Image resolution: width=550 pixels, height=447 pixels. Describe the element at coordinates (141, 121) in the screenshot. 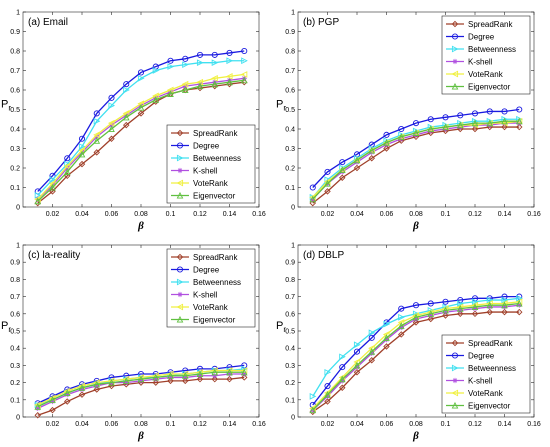

I see `series-line-degree` at that location.